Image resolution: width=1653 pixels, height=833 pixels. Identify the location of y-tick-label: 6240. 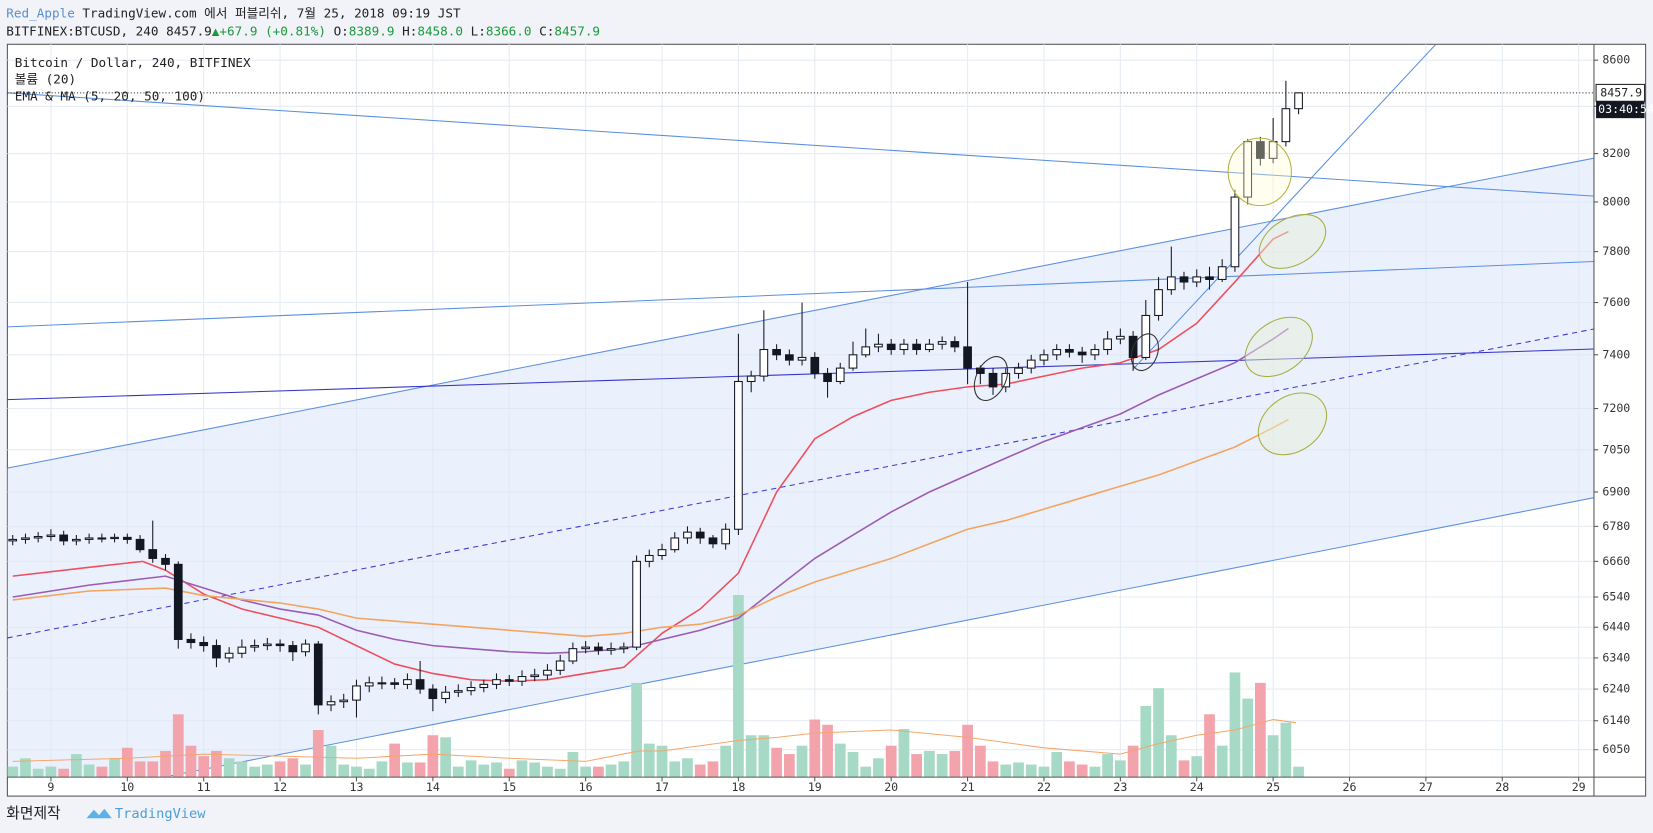
(1616, 689).